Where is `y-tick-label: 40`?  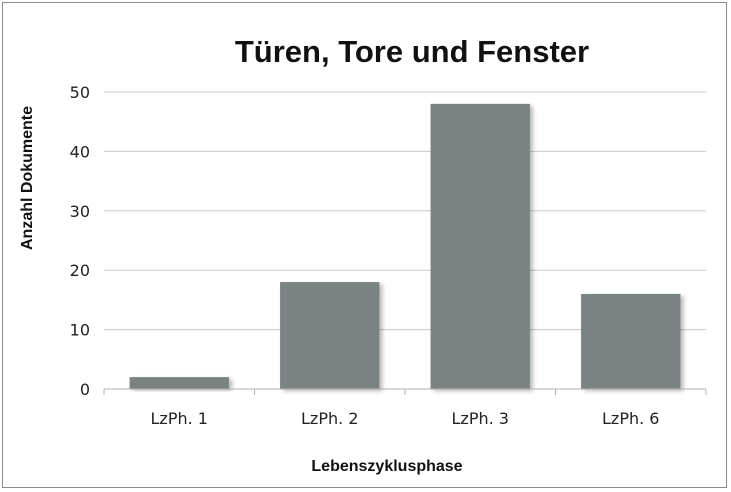
y-tick-label: 40 is located at coordinates (80, 151).